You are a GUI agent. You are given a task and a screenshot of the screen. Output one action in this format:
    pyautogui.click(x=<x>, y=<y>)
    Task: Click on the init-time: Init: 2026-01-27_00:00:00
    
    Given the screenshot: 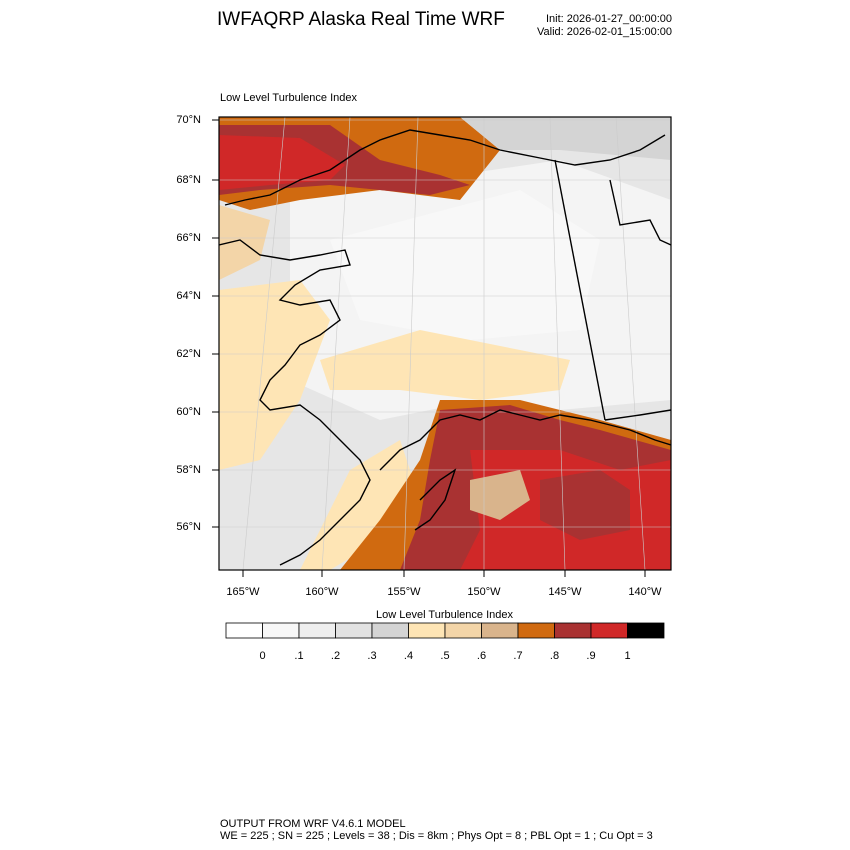 What is the action you would take?
    pyautogui.click(x=609, y=19)
    